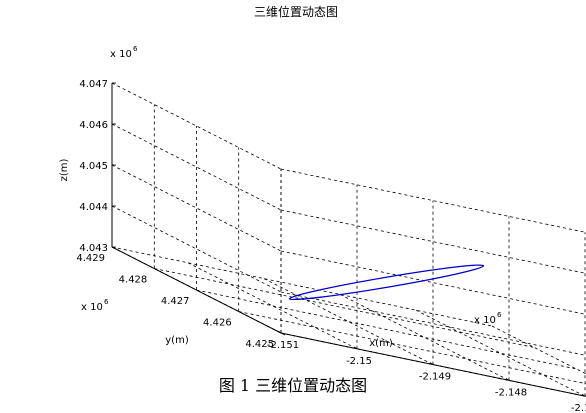 Image resolution: width=586 pixels, height=413 pixels. I want to click on x-tick-label: -2.151, so click(283, 345).